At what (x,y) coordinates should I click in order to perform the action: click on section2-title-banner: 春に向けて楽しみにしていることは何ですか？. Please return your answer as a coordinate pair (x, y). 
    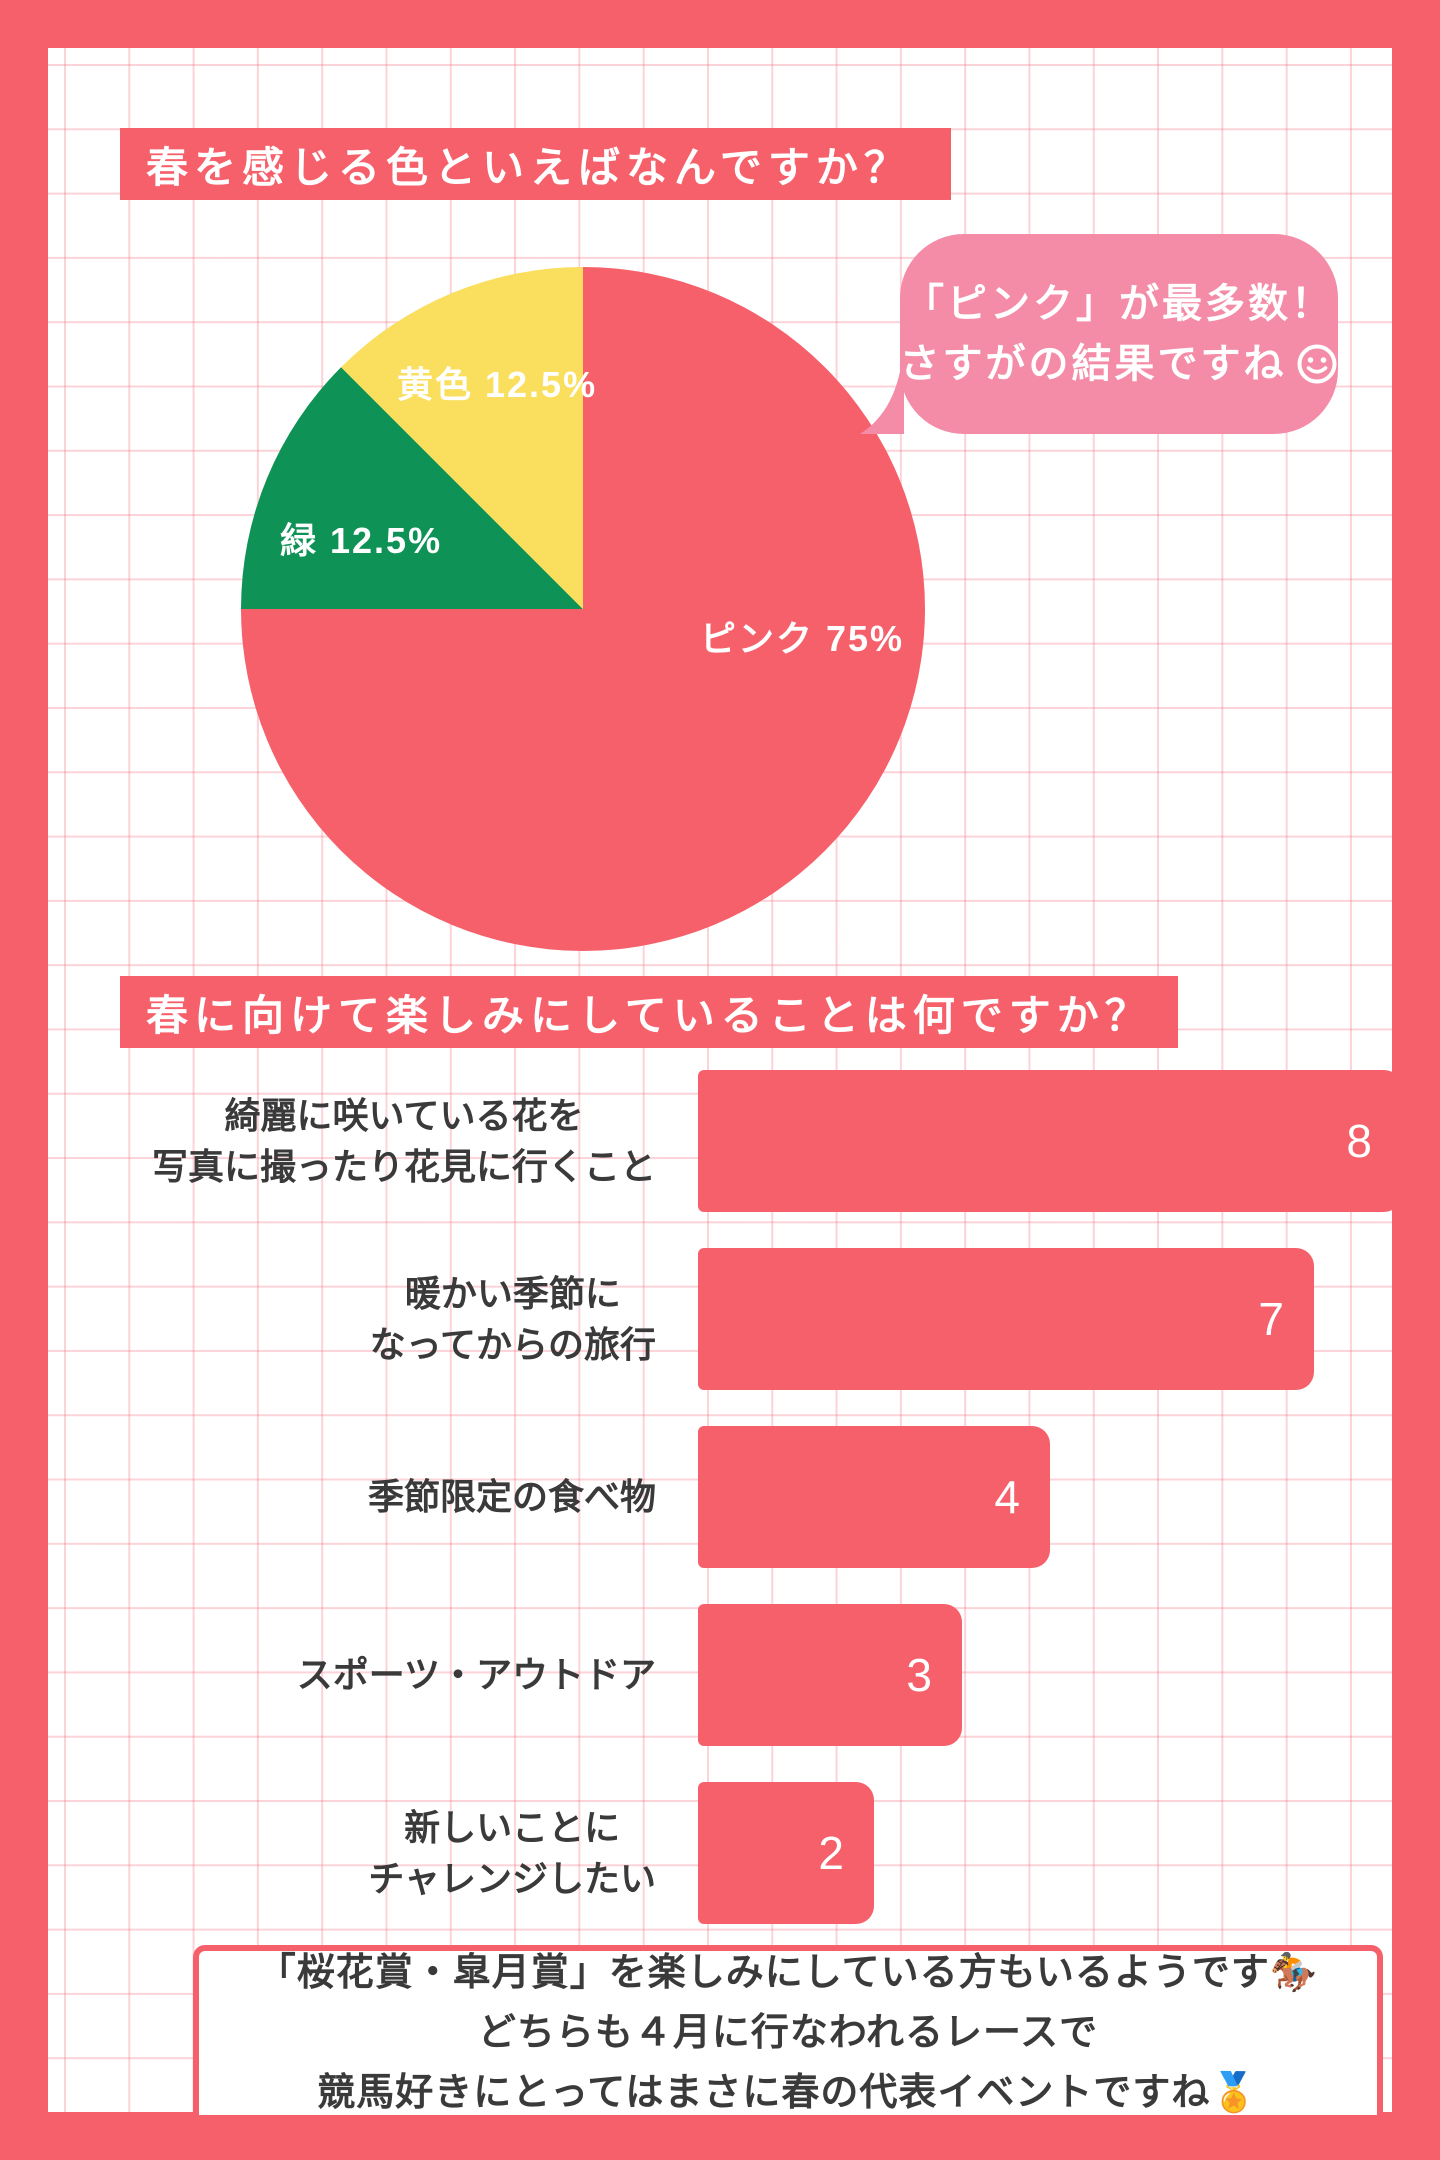
    Looking at the image, I should click on (649, 1012).